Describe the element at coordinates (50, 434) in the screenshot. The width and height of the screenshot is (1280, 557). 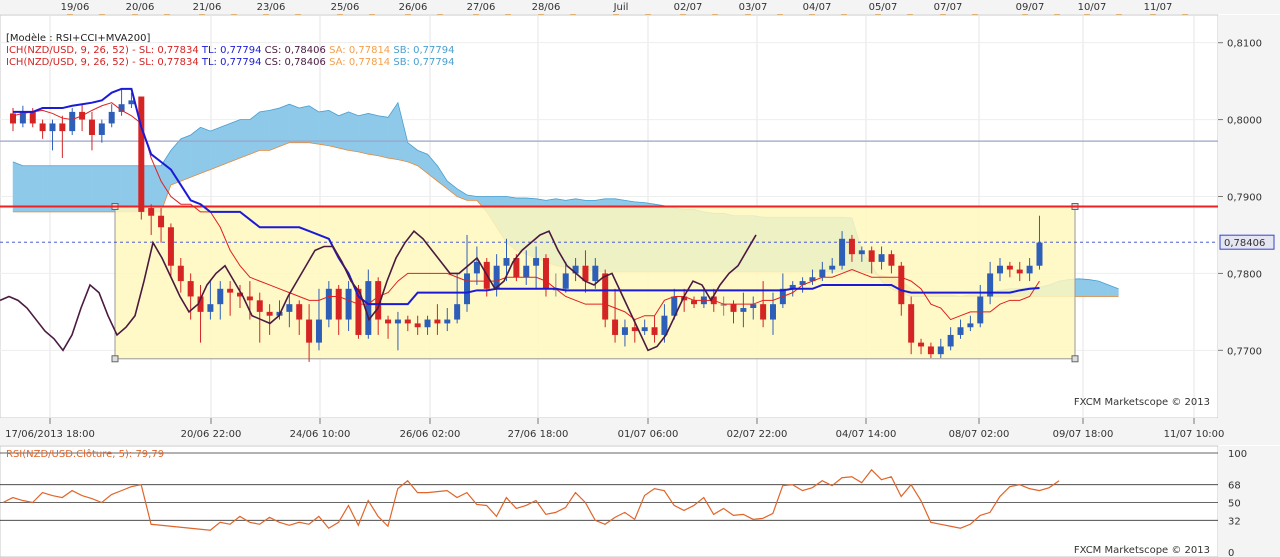
I see `bottom-date-label: 17/06/2013 18:00` at that location.